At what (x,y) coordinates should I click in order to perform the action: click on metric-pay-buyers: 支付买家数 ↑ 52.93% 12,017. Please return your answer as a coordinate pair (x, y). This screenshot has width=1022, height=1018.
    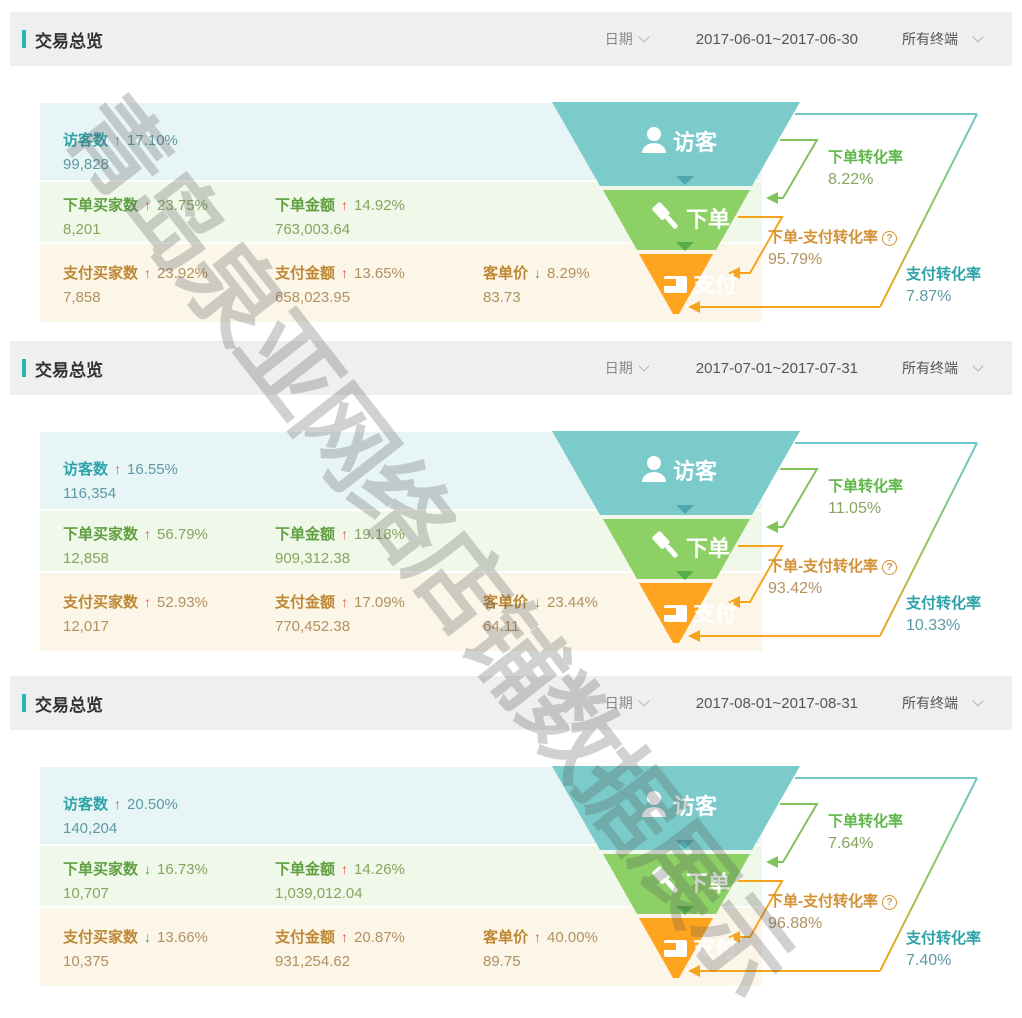
    Looking at the image, I should click on (135, 613).